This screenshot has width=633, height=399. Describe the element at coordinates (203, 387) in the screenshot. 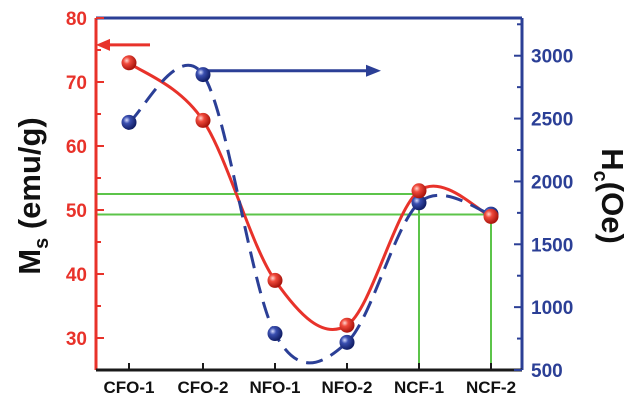

I see `x-tick-label: CFO-2` at that location.